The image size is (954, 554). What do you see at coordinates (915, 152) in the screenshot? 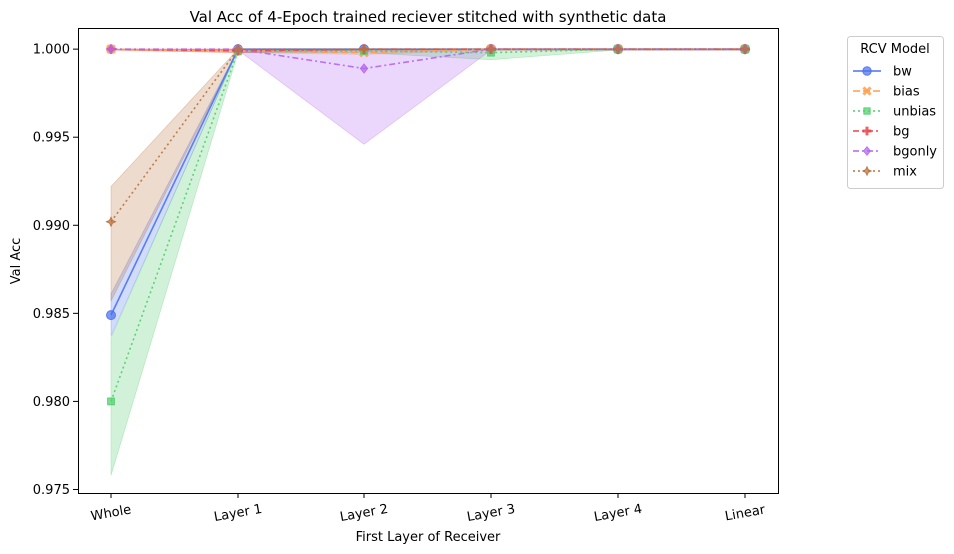
I see `legend-label-bgonly: bgonly` at bounding box center [915, 152].